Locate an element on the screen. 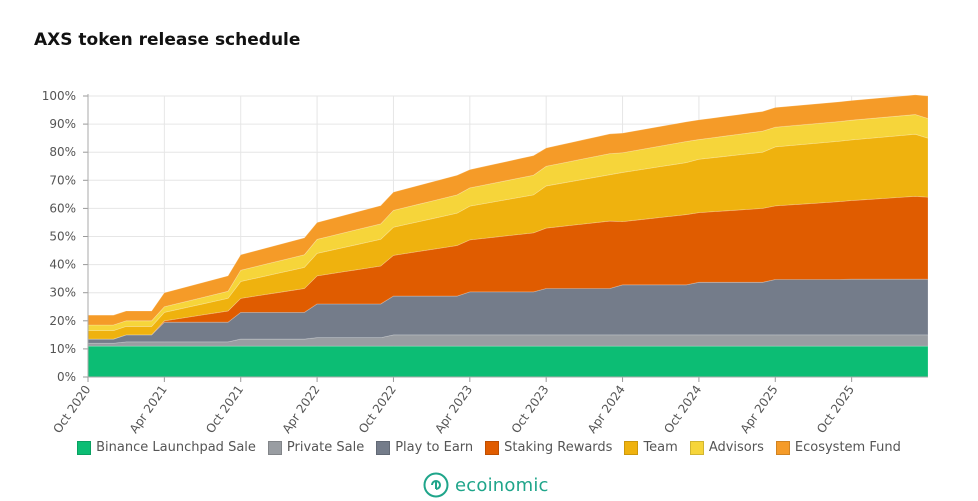  x-tick-label: Apr 2023 is located at coordinates (453, 409).